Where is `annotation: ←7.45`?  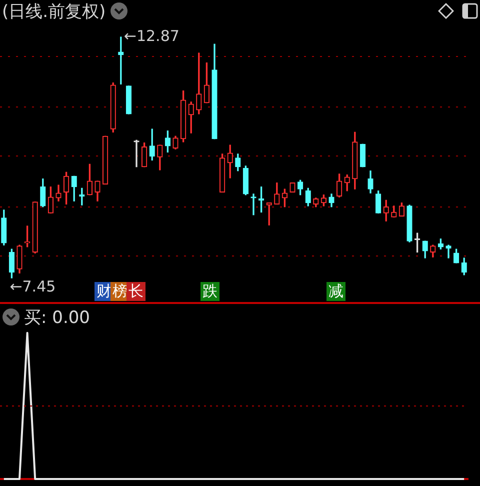
annotation: ←7.45 is located at coordinates (33, 286).